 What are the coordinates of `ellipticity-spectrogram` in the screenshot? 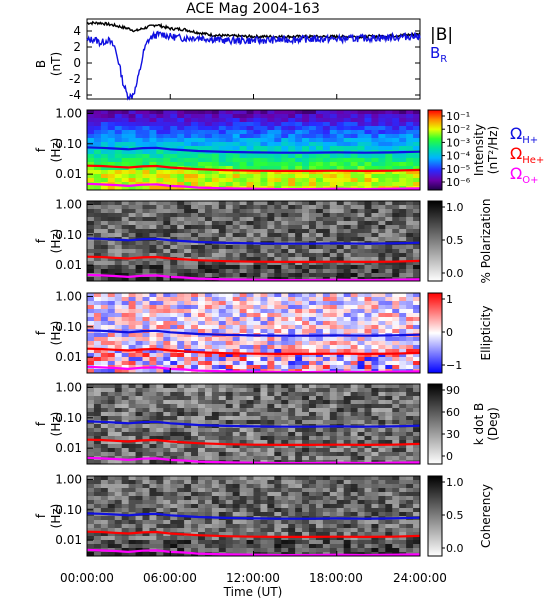 It's located at (254, 333).